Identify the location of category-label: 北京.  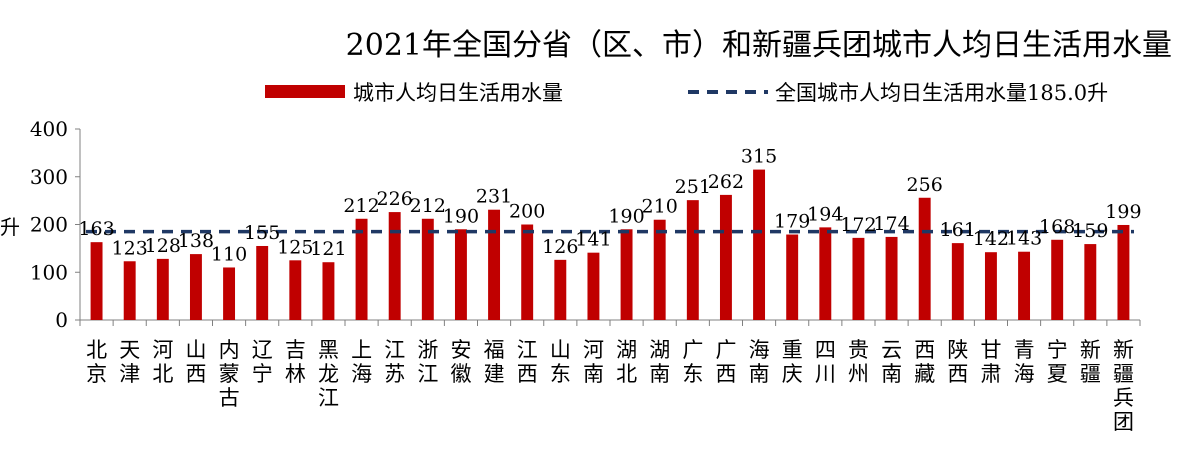
(96, 362).